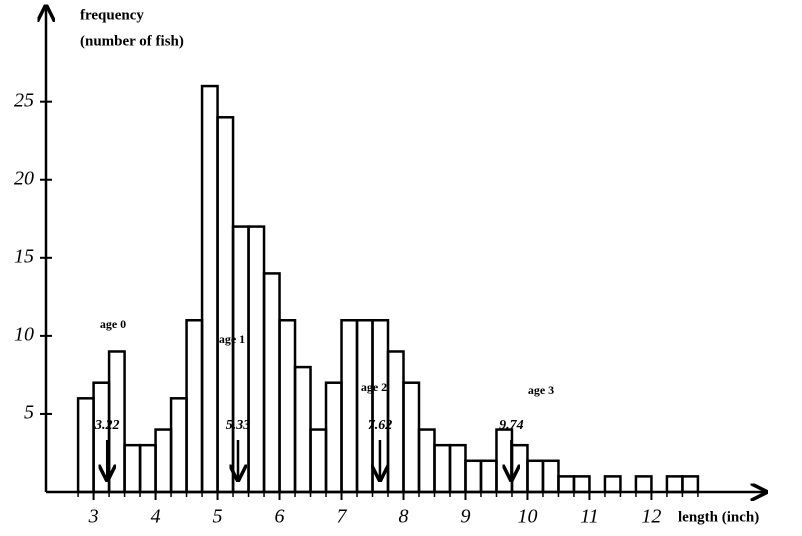  What do you see at coordinates (107, 425) in the screenshot?
I see `marker-label: 3.22` at bounding box center [107, 425].